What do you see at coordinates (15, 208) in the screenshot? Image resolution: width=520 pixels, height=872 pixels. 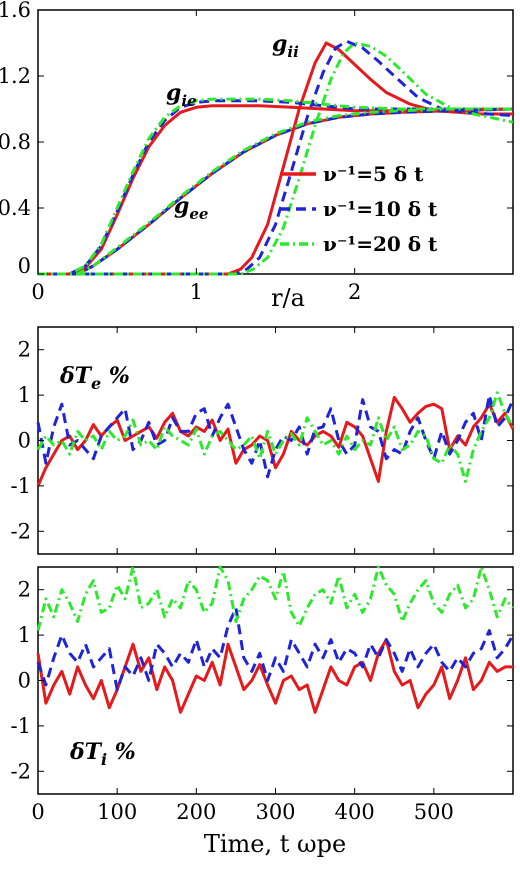 I see `y-tick-label: 0.4` at bounding box center [15, 208].